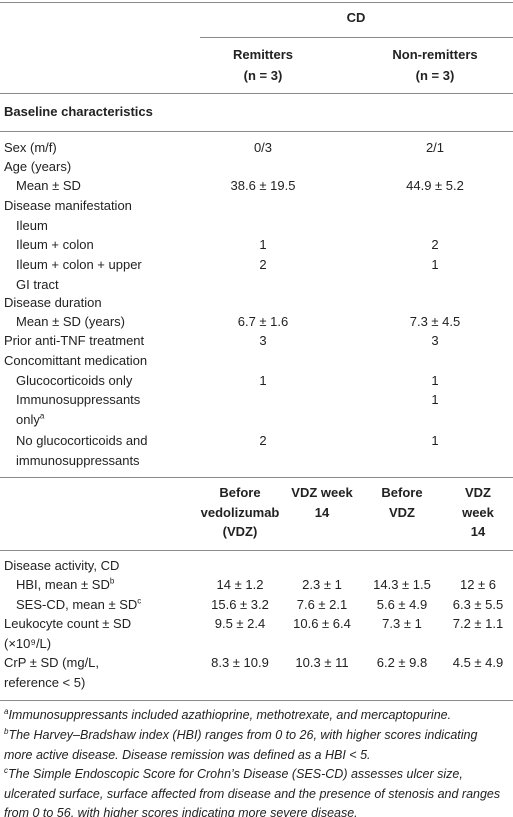 This screenshot has height=817, width=513. Describe the element at coordinates (322, 584) in the screenshot. I see `cell: 2.3 ± 1` at that location.